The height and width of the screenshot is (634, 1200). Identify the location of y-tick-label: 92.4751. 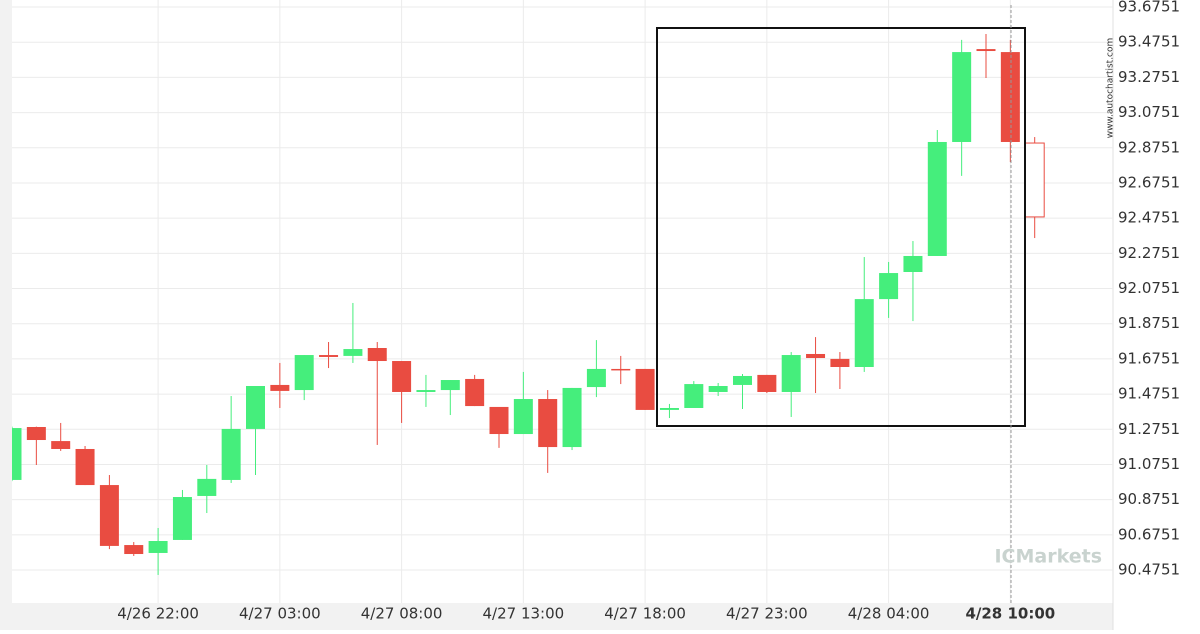
(1149, 218).